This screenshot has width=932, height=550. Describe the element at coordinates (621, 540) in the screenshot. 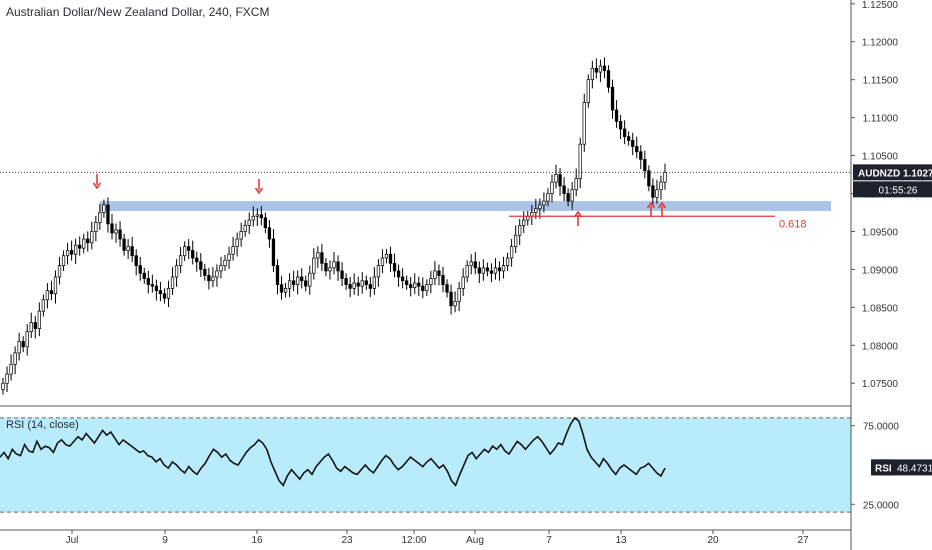

I see `time-tick-label: 13` at that location.